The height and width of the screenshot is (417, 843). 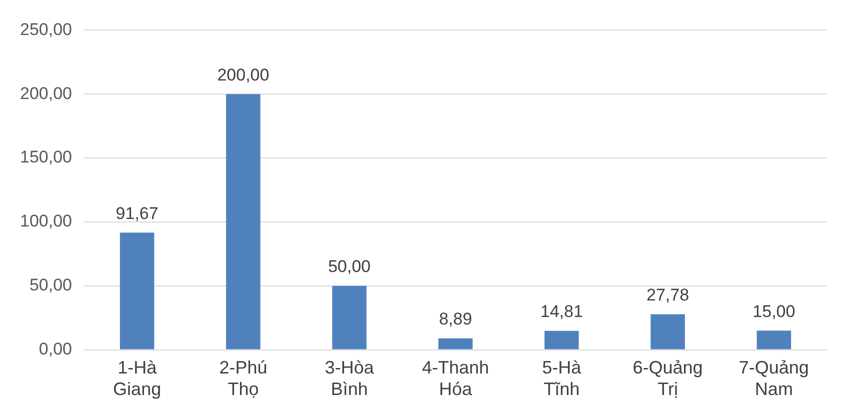 What do you see at coordinates (137, 213) in the screenshot?
I see `data-label: 91,67` at bounding box center [137, 213].